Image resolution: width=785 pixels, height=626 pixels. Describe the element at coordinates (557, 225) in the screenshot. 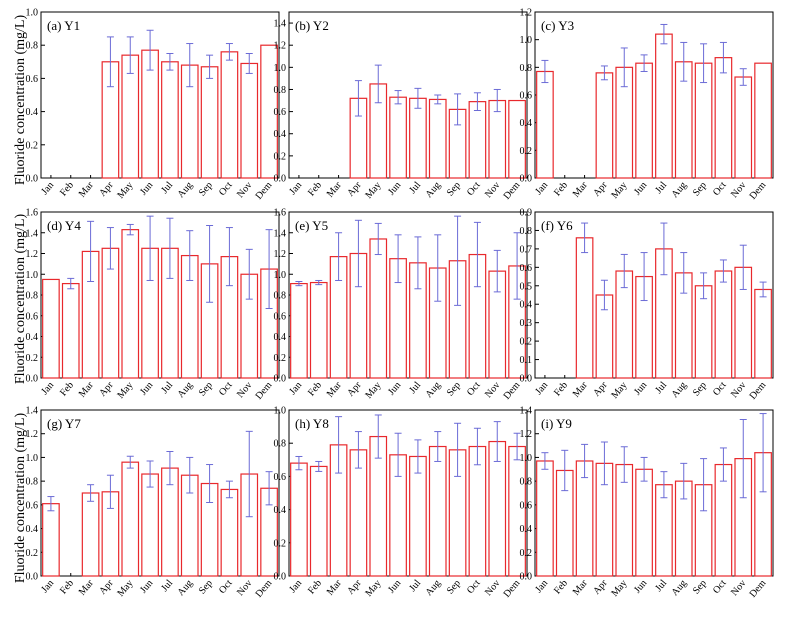

I see `panel-title: (f) Y6` at that location.